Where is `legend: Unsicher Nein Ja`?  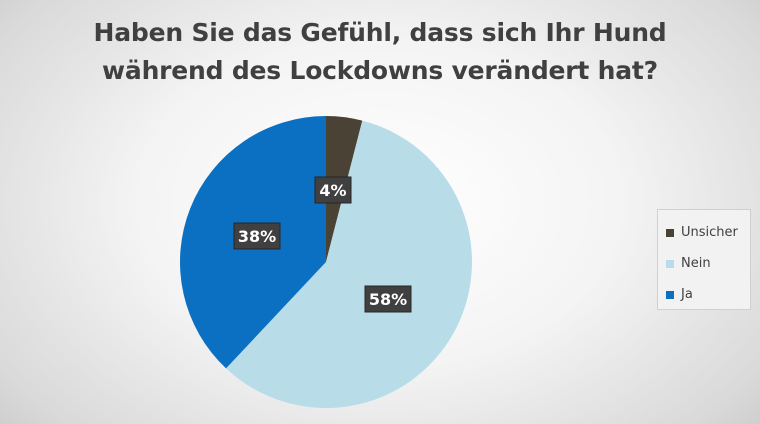 legend: Unsicher Nein Ja is located at coordinates (704, 259).